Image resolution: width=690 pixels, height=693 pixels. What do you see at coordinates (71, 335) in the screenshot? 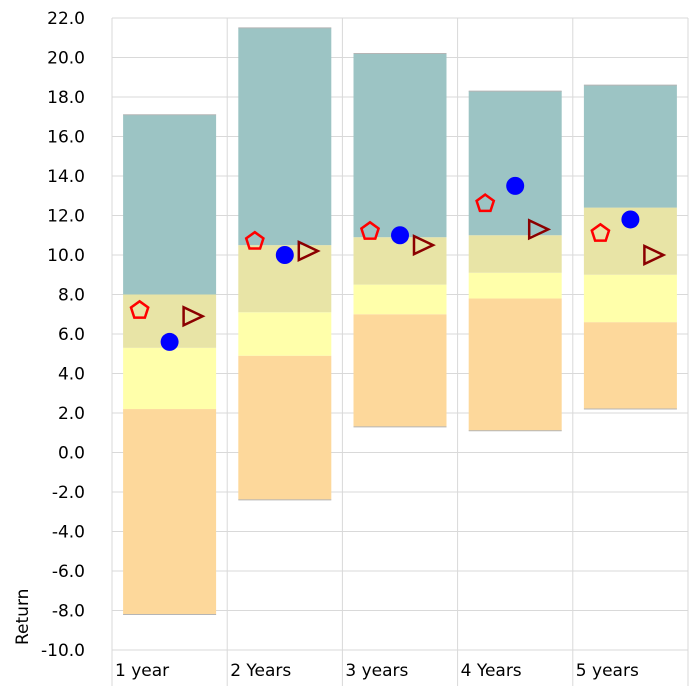
I see `y-tick-label: 6.0` at bounding box center [71, 335].